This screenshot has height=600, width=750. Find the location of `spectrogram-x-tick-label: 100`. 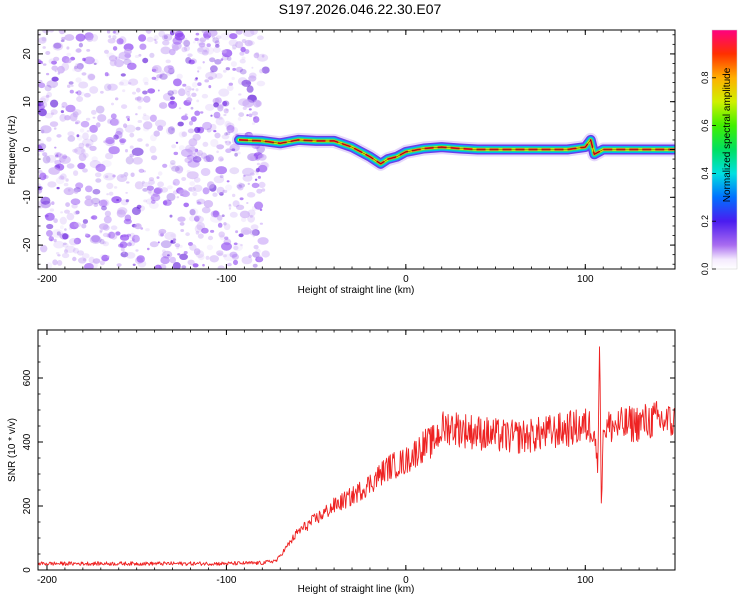

spectrogram-x-tick-label: 100 is located at coordinates (585, 279).